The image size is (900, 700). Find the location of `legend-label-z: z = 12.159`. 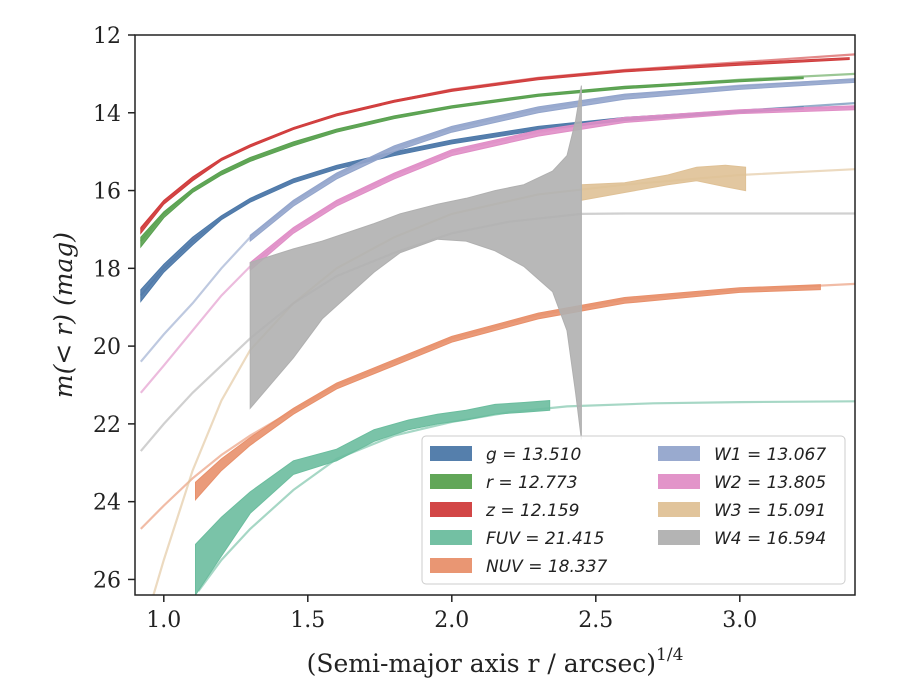

legend-label-z: z = 12.159 is located at coordinates (532, 511).